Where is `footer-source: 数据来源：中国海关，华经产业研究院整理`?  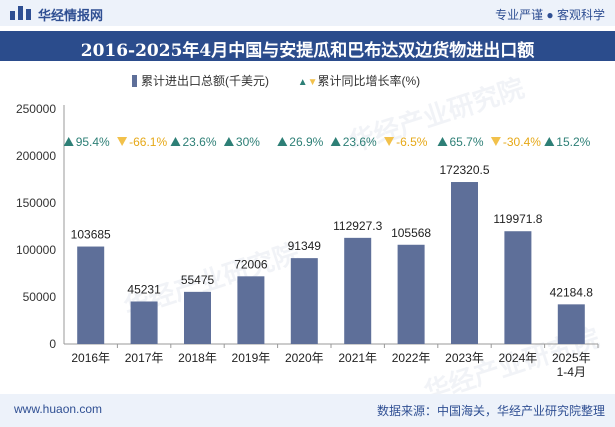 footer-source: 数据来源：中国海关，华经产业研究院整理 is located at coordinates (490, 411).